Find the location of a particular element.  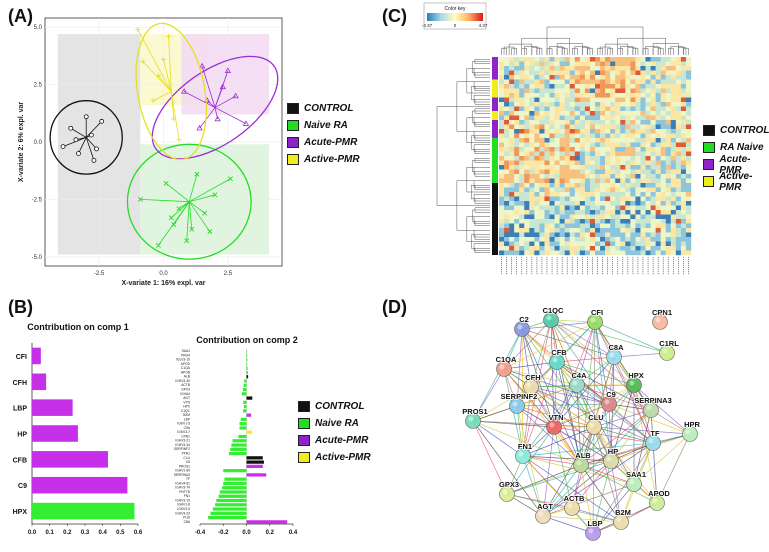

comp2-category-label: IGKV1-5 is located at coordinates (183, 424).